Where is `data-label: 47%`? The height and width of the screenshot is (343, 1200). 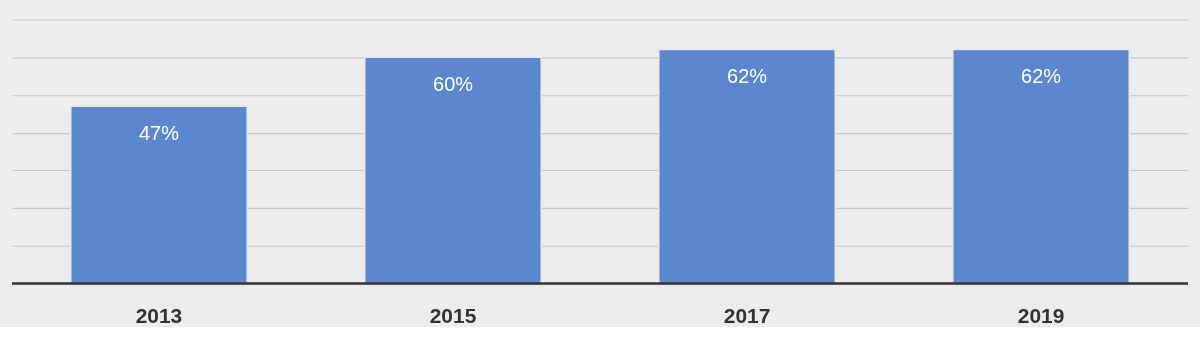
data-label: 47% is located at coordinates (159, 133).